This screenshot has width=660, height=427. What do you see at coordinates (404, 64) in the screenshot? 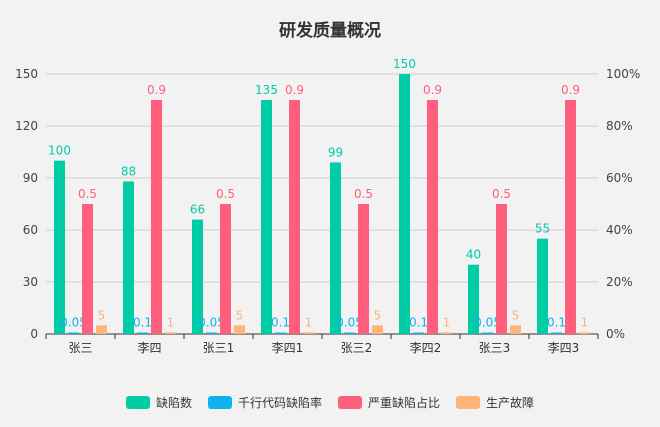
I see `data-label: 150` at bounding box center [404, 64].